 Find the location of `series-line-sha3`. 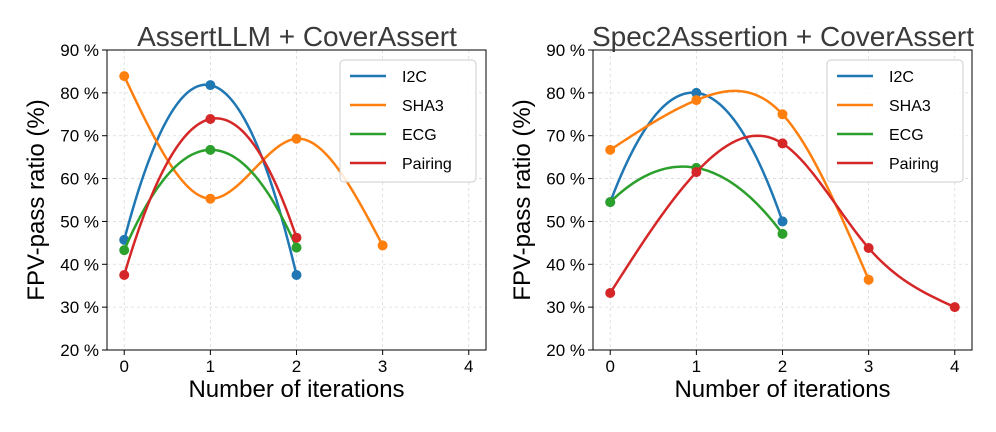

series-line-sha3 is located at coordinates (739, 185).